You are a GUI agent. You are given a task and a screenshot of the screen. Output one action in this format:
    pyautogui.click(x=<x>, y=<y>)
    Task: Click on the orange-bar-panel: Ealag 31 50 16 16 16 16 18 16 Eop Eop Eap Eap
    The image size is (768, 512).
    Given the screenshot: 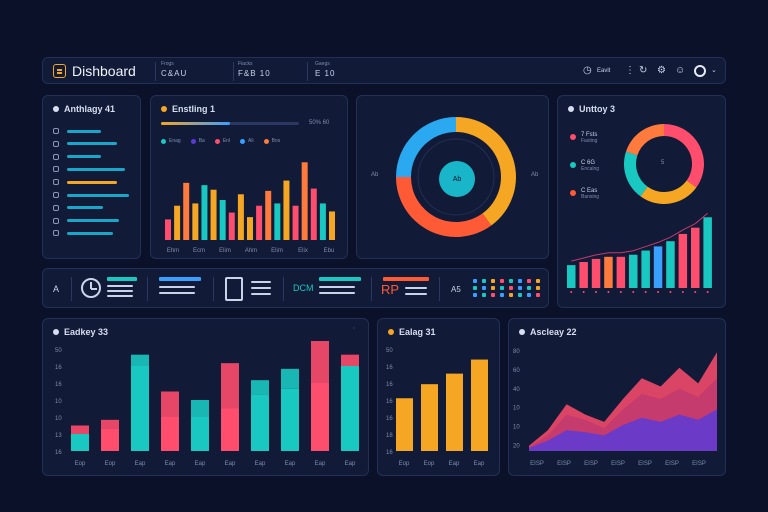 What is the action you would take?
    pyautogui.click(x=438, y=397)
    